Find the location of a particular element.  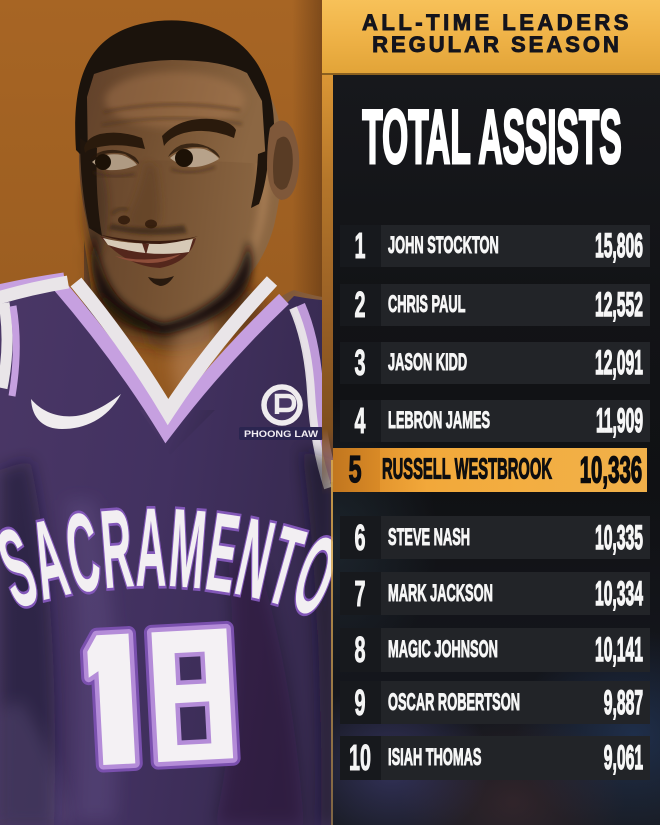

svg-text: PHOONG LAW is located at coordinates (281, 434).